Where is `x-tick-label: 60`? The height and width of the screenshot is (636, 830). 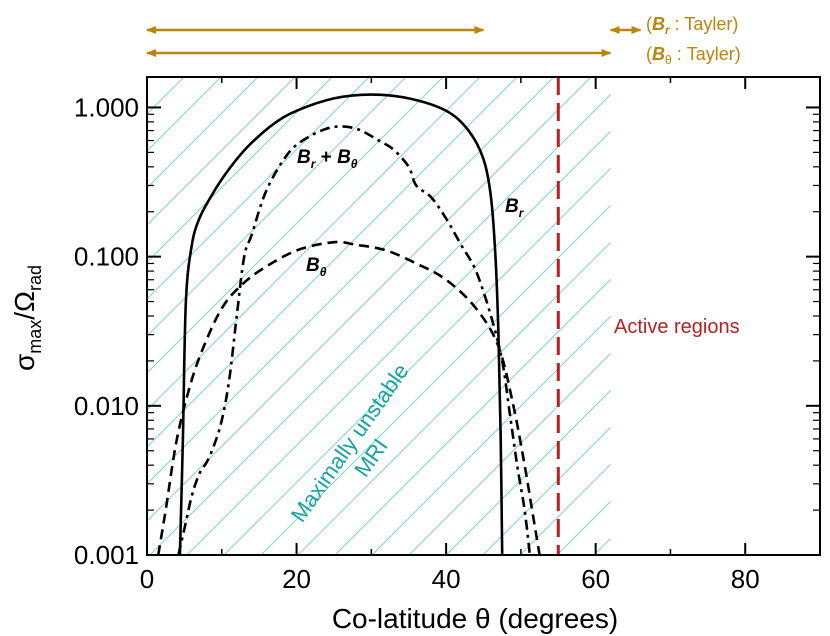
x-tick-label: 60 is located at coordinates (595, 579).